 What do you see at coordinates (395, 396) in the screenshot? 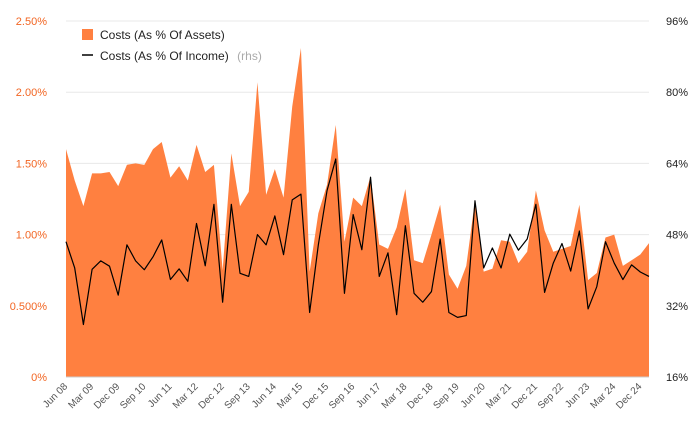
I see `x-tick-label: Mar 18` at bounding box center [395, 396].